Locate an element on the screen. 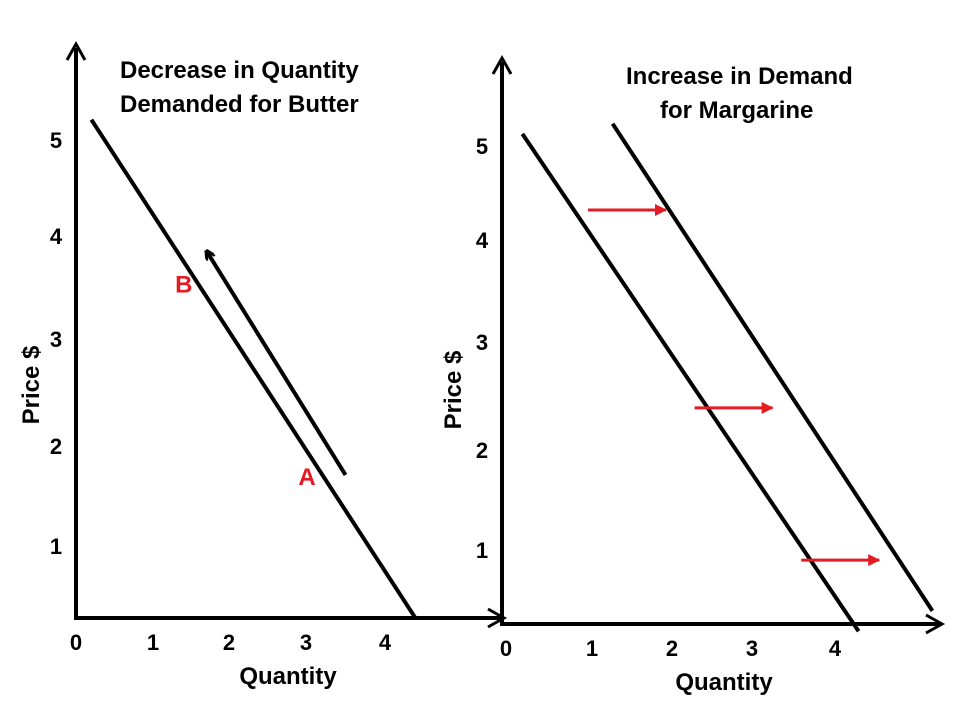 This screenshot has width=960, height=720. butter-y-tick-label: 4 is located at coordinates (56, 236).